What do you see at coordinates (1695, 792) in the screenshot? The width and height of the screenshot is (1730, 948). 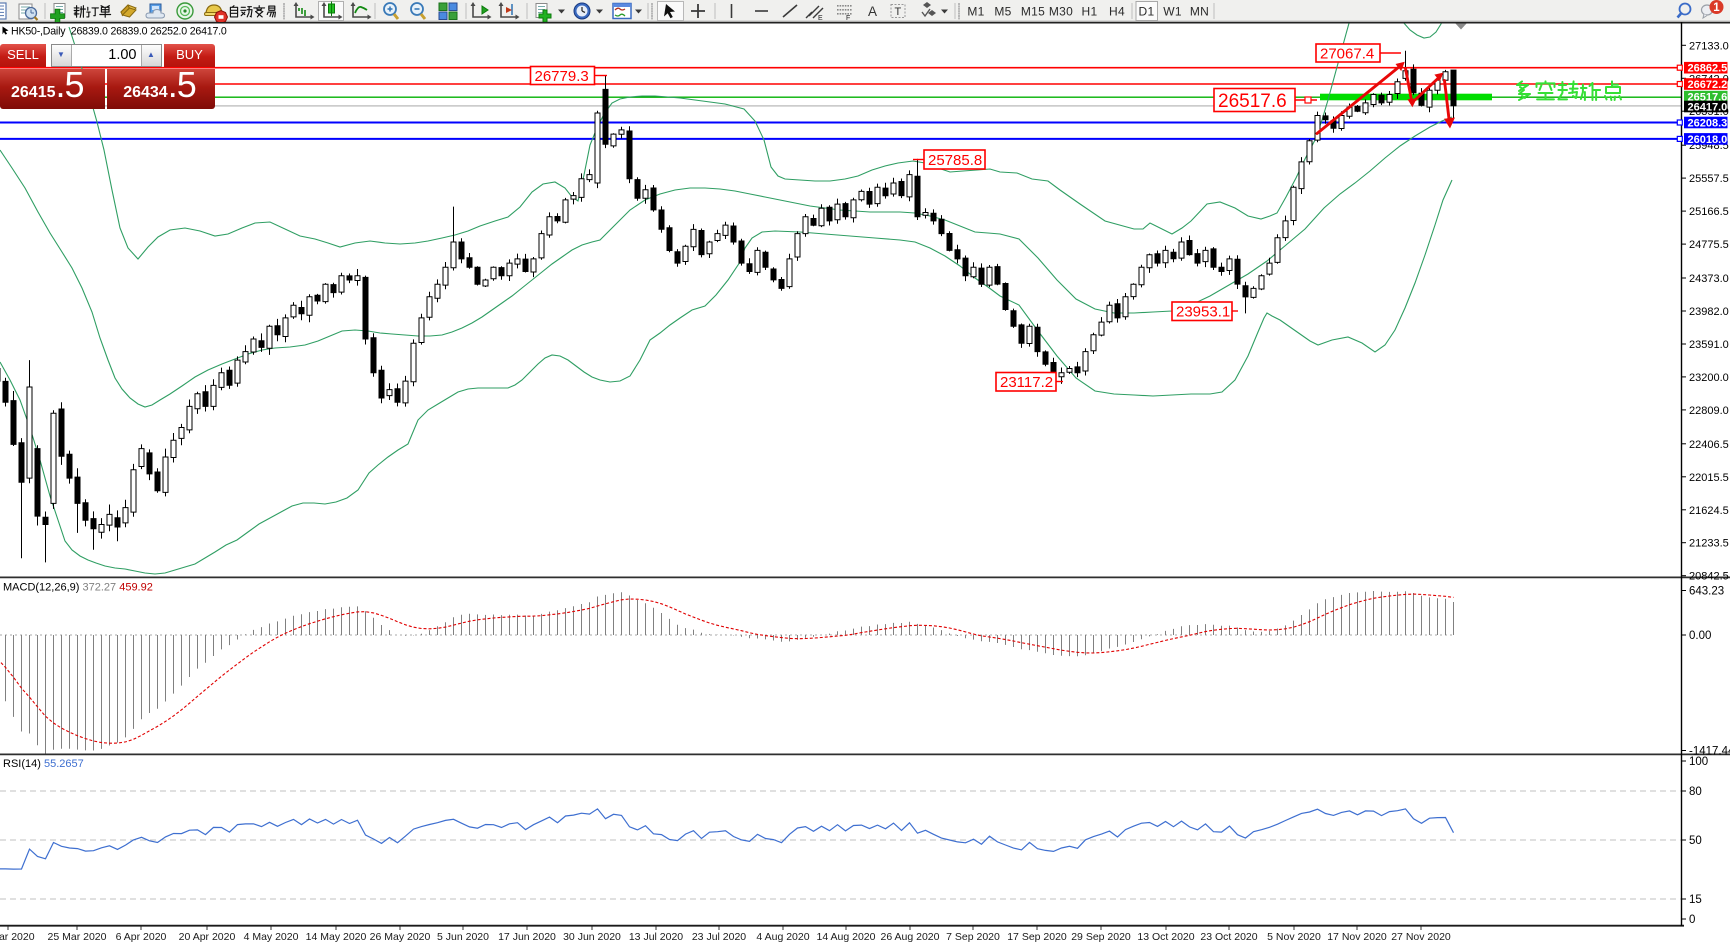 I see `svg-text: 80` at bounding box center [1695, 792].